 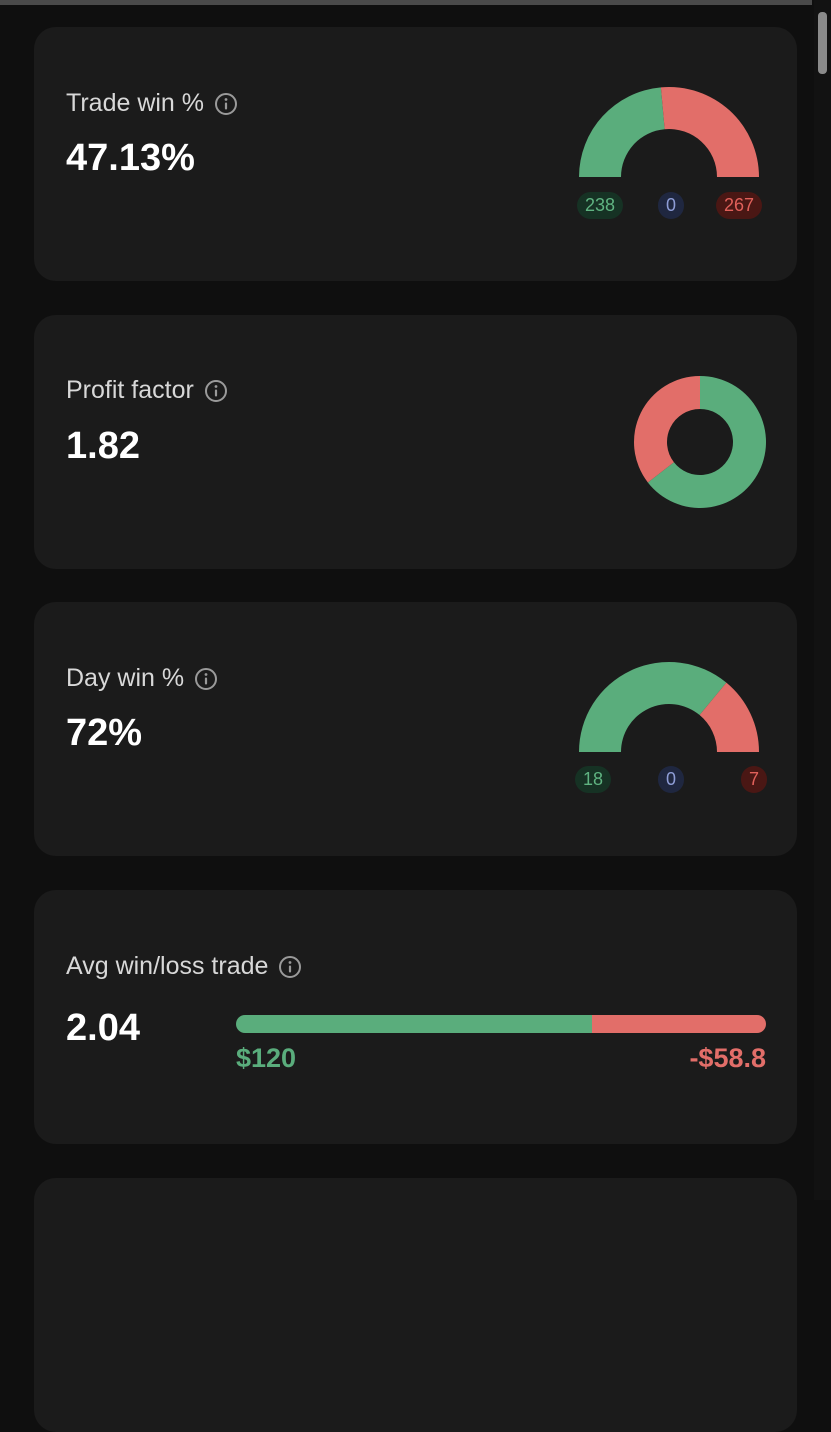 I want to click on day-win-gauge, so click(x=669, y=707).